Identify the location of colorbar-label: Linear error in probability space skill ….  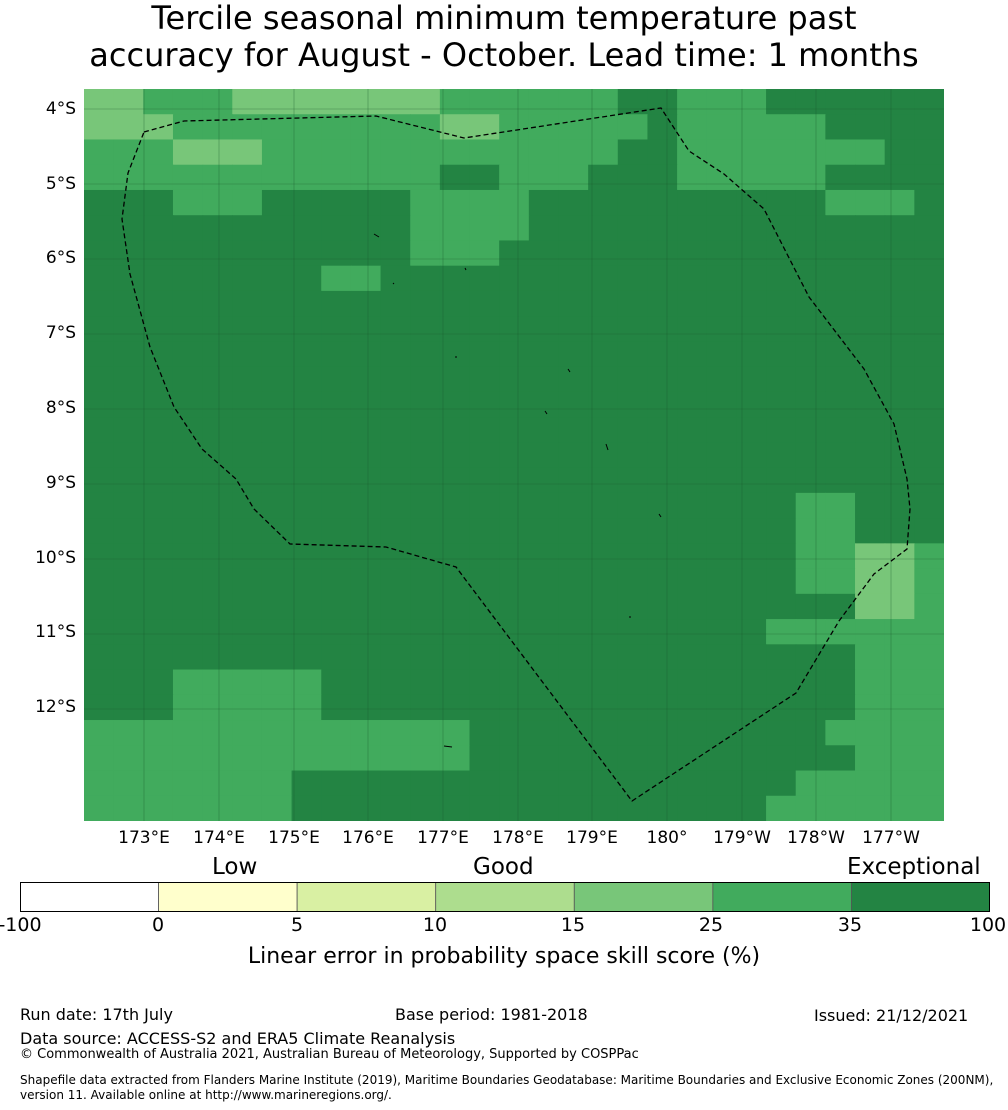
(504, 956).